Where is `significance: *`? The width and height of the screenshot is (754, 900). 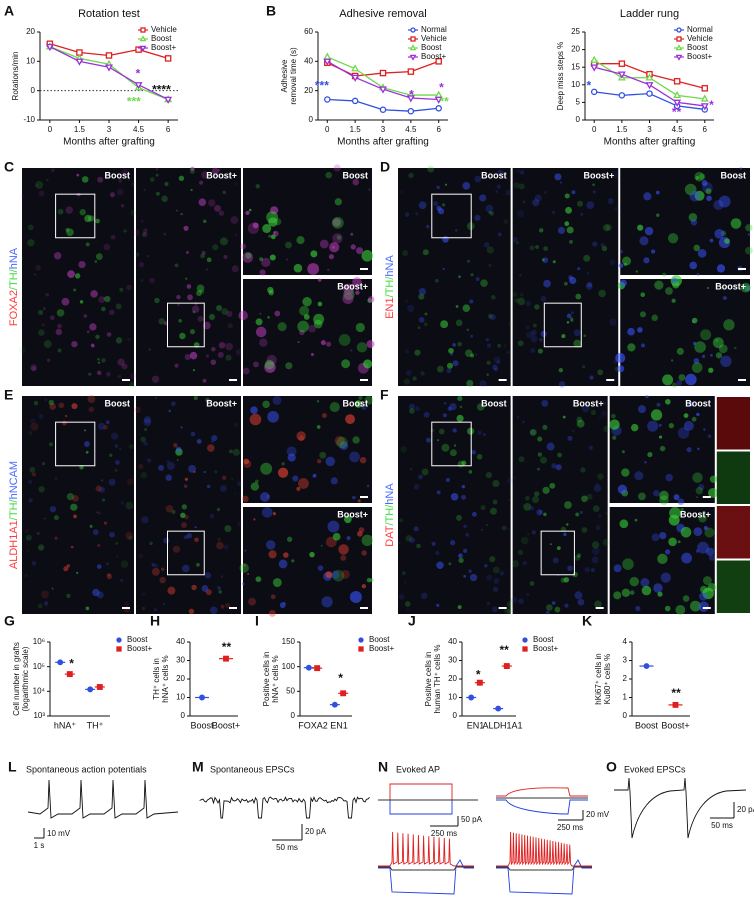
significance: * is located at coordinates (441, 87).